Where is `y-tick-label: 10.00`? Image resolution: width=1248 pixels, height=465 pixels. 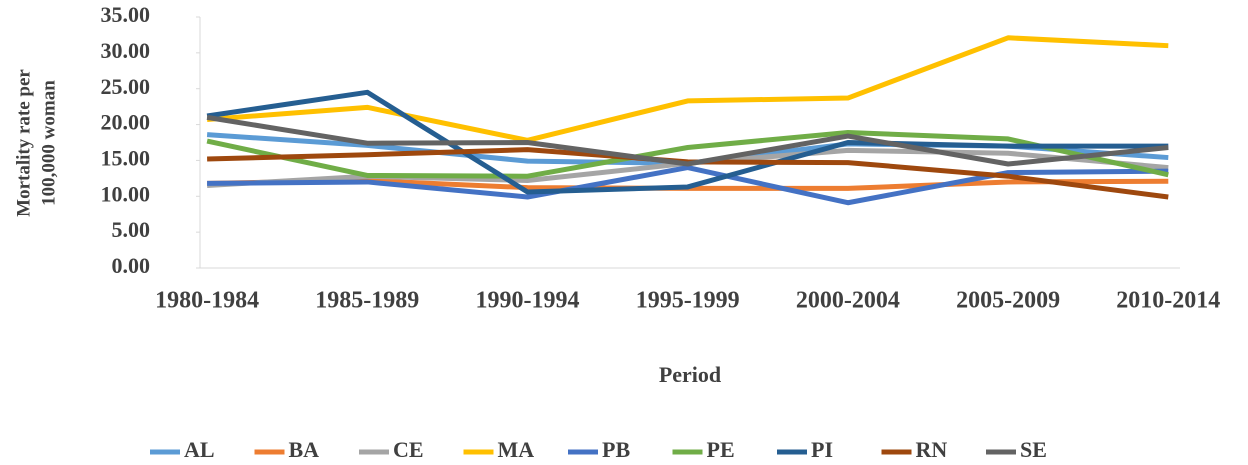 y-tick-label: 10.00 is located at coordinates (126, 193).